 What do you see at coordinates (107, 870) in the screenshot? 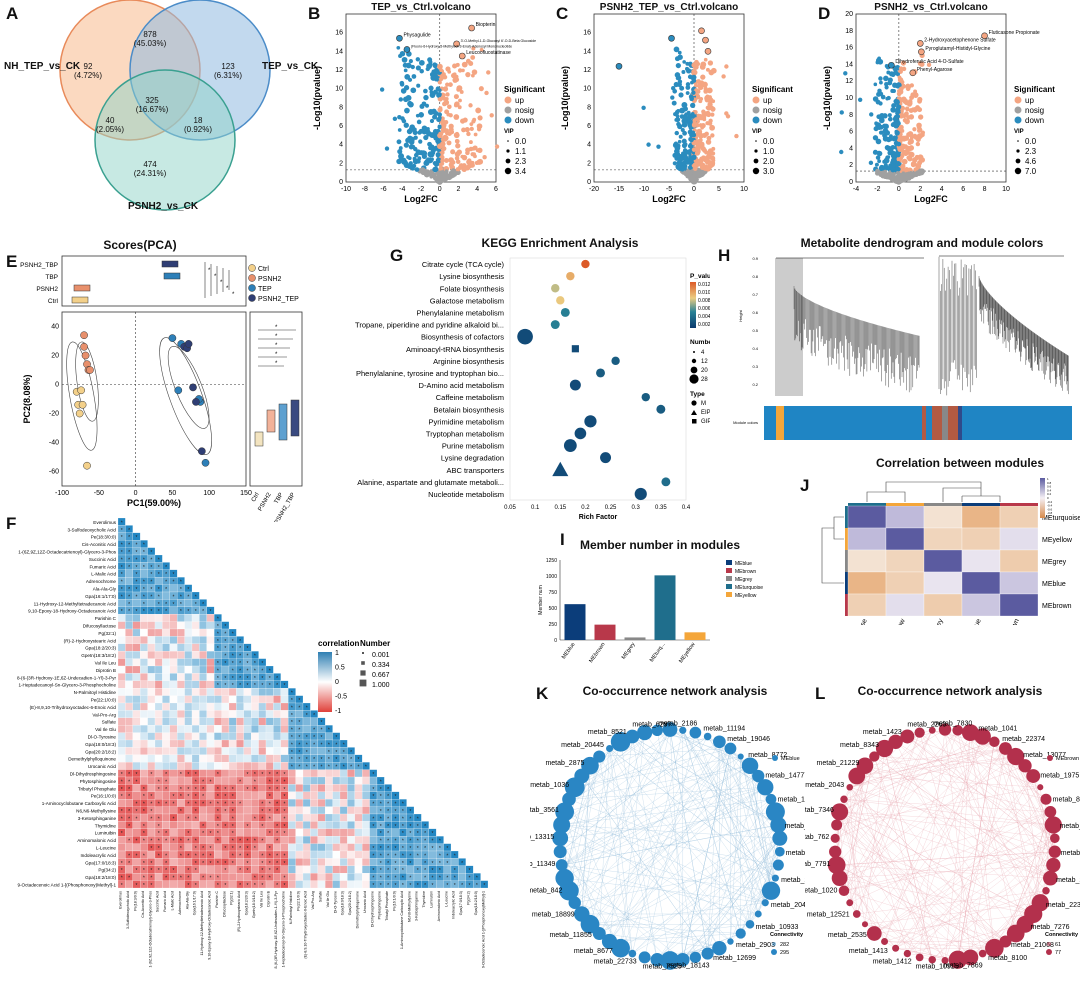
I see `metabolite-label: Pg(34:2)` at bounding box center [107, 870].